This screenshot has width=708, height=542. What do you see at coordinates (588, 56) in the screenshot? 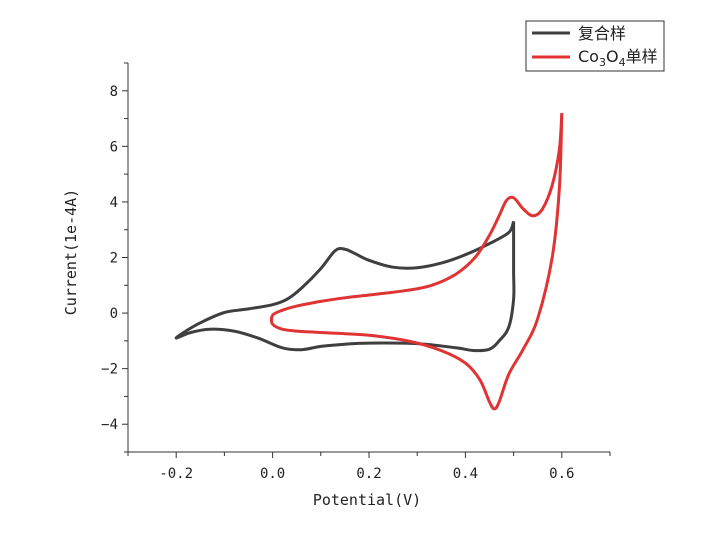
I see `legend-label-co3o4-part-co: Co` at bounding box center [588, 56].